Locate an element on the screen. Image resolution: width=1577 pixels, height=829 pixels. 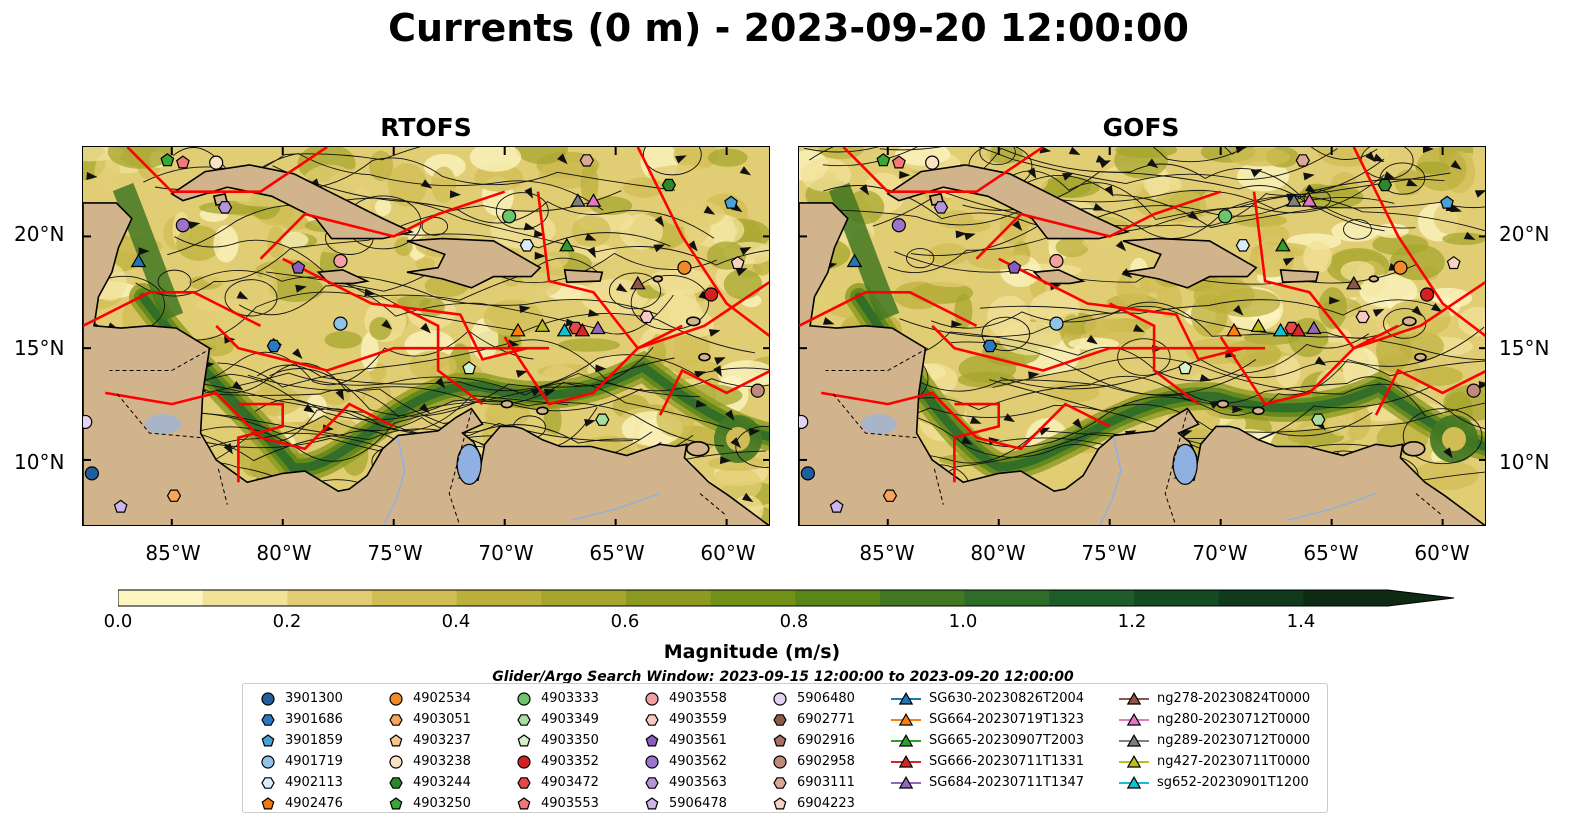
legend-label: SG630-20230826T2004 is located at coordinates (1007, 698).